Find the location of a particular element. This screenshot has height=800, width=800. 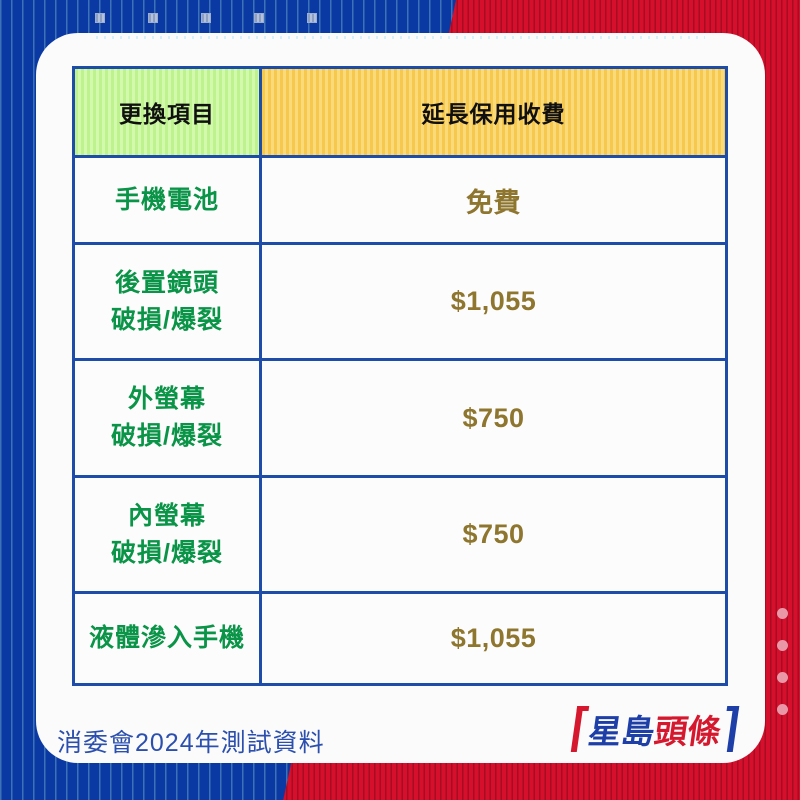

header-fee-label: 延長保用收費 is located at coordinates (493, 114).